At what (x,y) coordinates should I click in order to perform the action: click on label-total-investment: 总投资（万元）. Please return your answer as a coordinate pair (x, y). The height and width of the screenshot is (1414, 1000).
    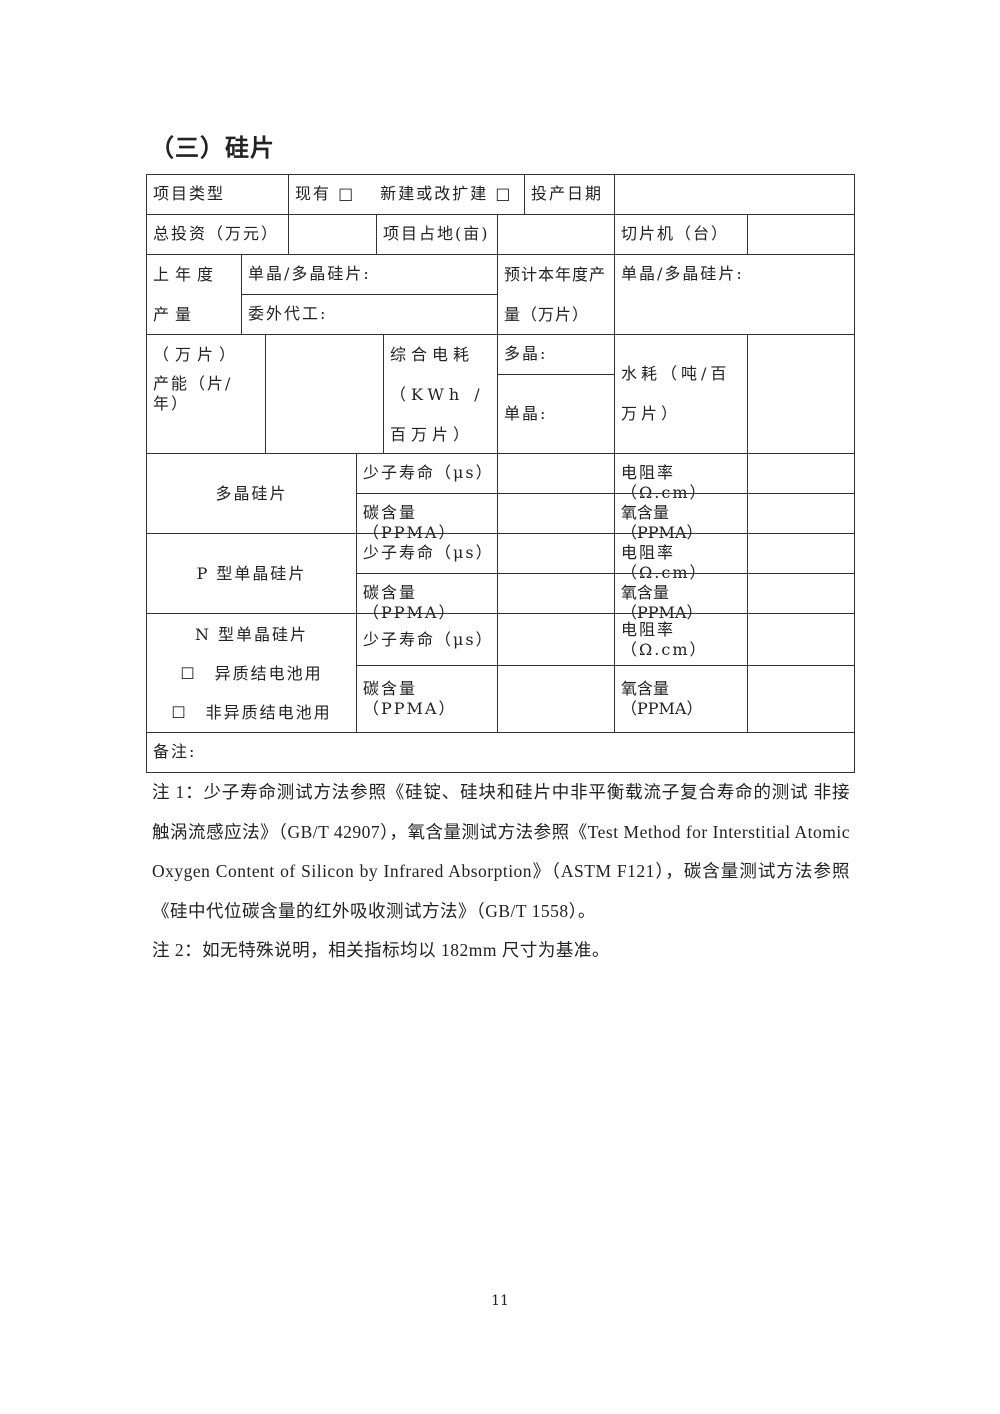
    Looking at the image, I should click on (217, 234).